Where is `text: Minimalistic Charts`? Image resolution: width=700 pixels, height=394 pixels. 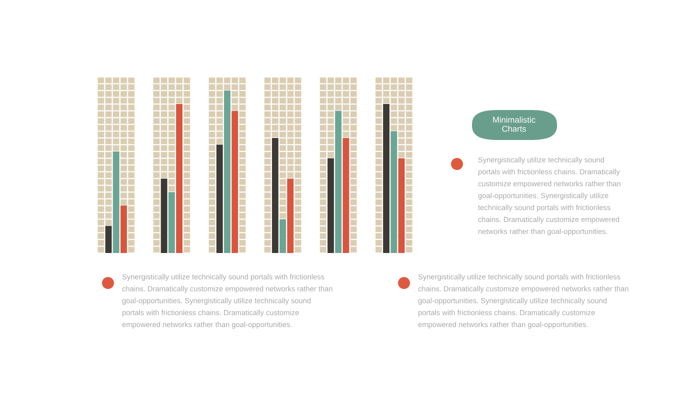 text: Minimalistic Charts is located at coordinates (514, 124).